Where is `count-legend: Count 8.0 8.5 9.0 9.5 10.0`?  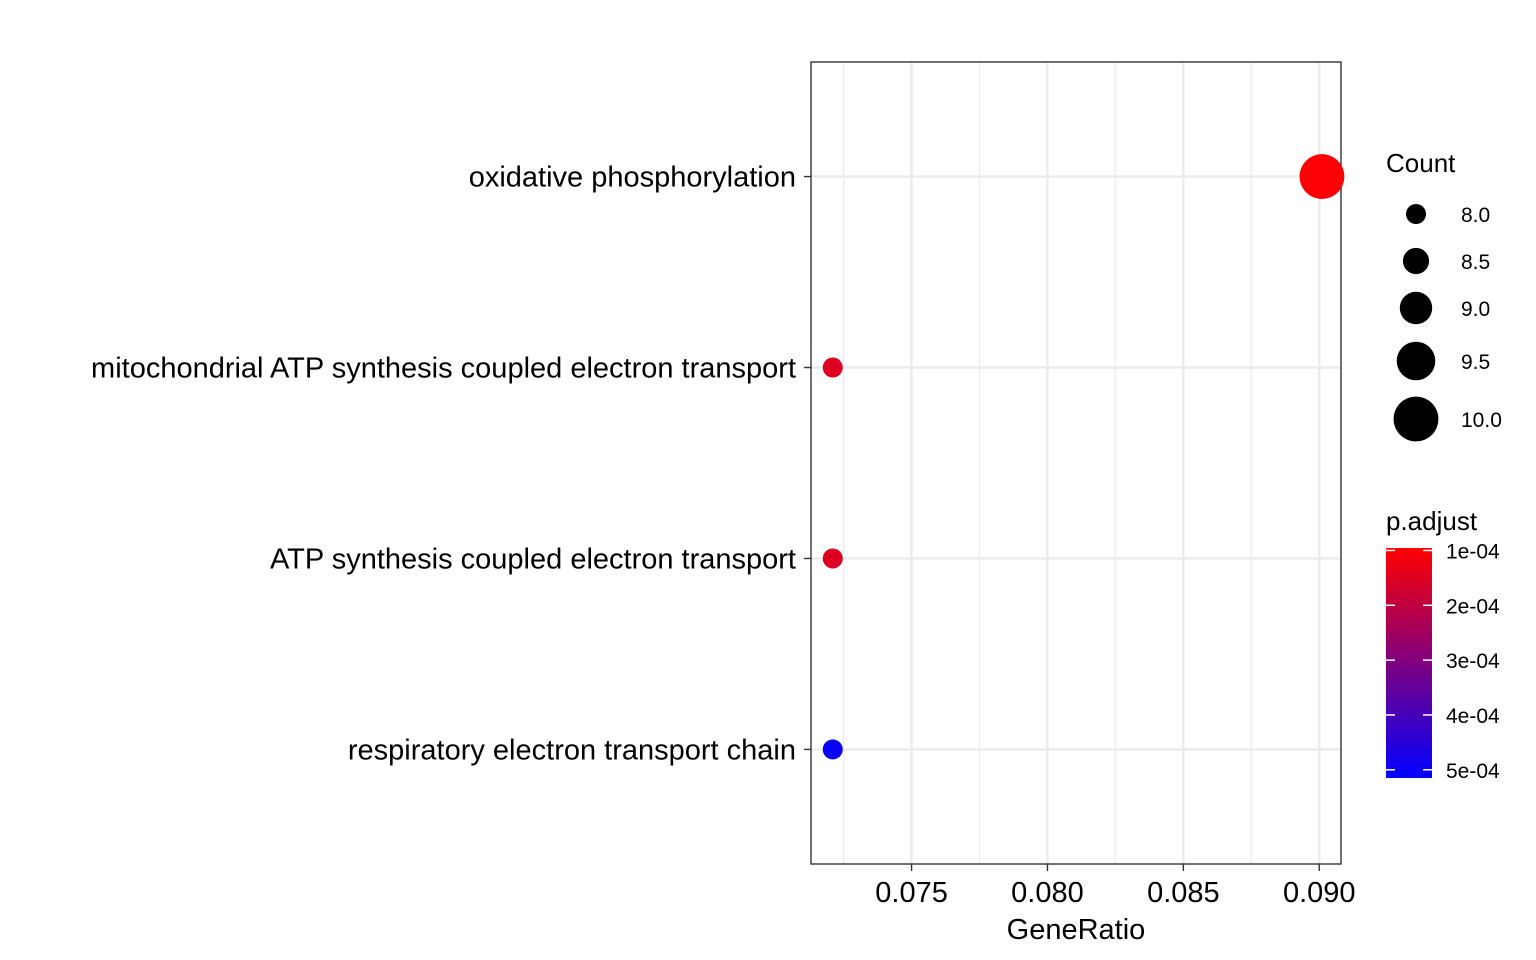
count-legend: Count 8.0 8.5 9.0 9.5 10.0 is located at coordinates (1444, 295).